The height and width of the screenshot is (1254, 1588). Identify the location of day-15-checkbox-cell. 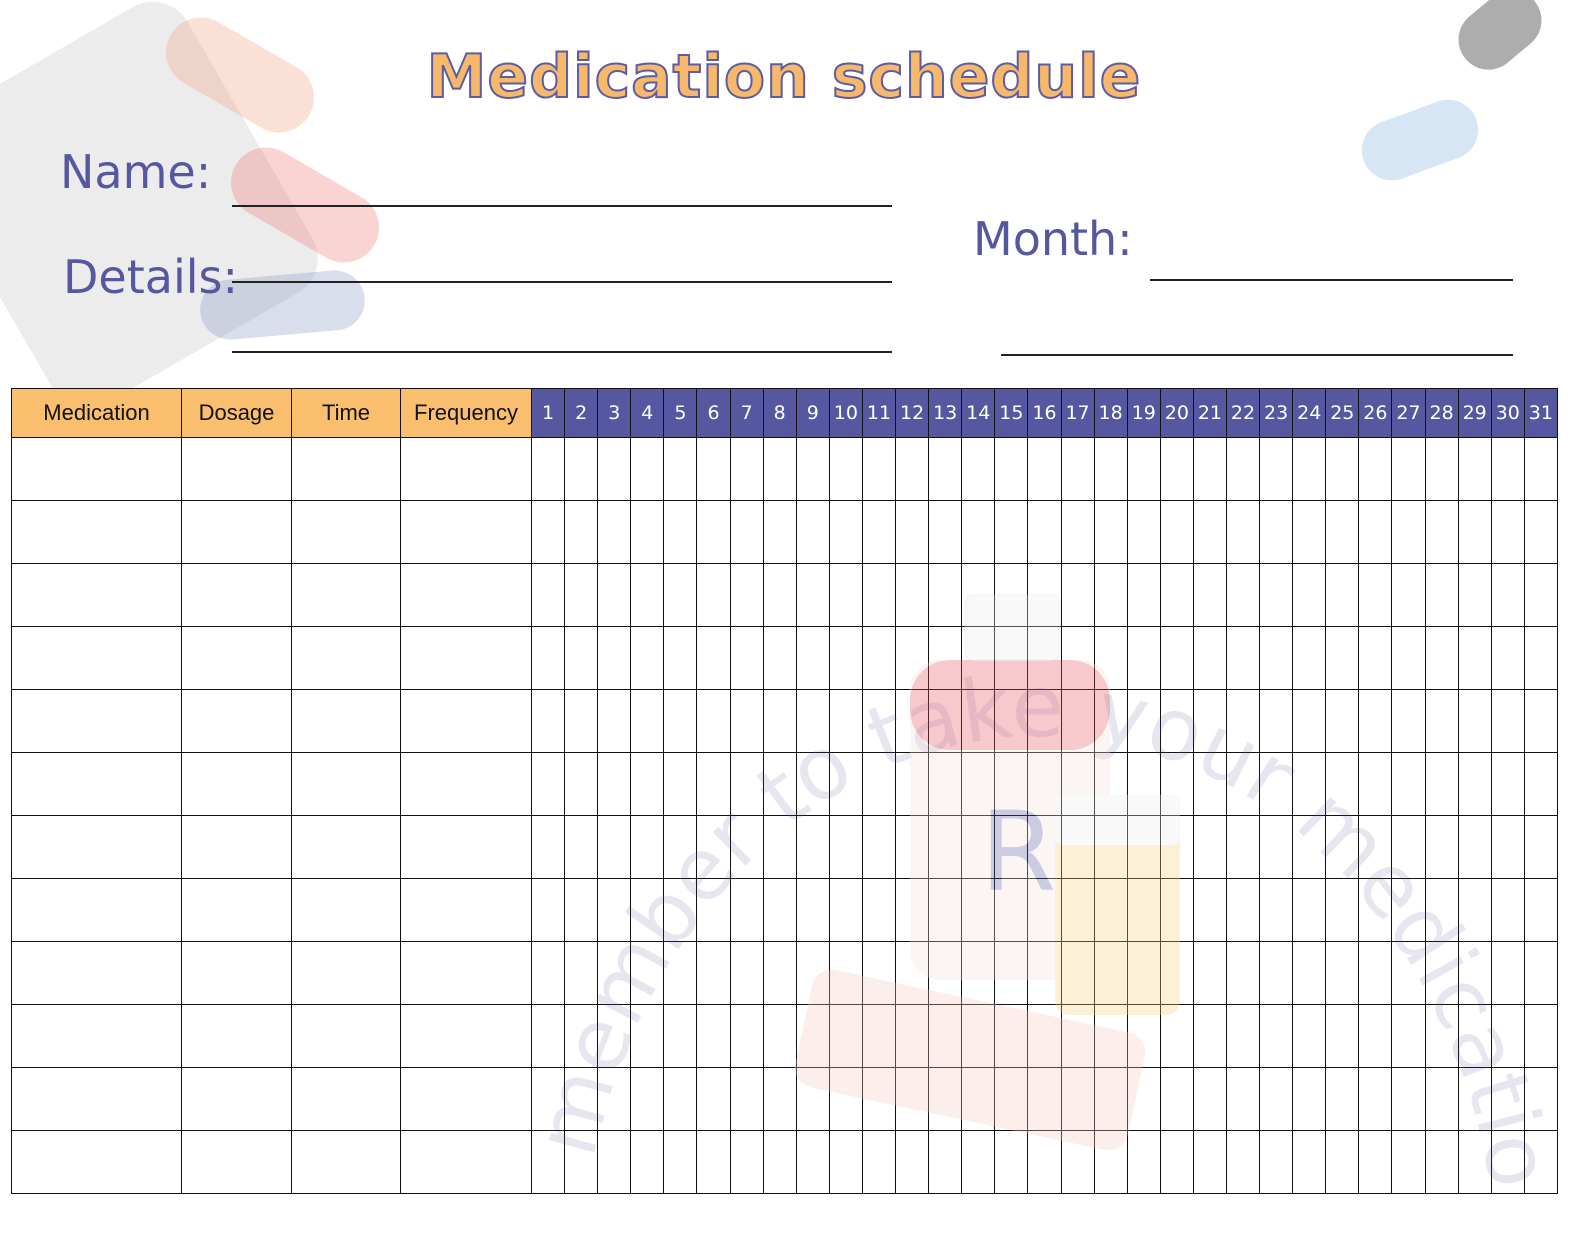
(1011, 1036).